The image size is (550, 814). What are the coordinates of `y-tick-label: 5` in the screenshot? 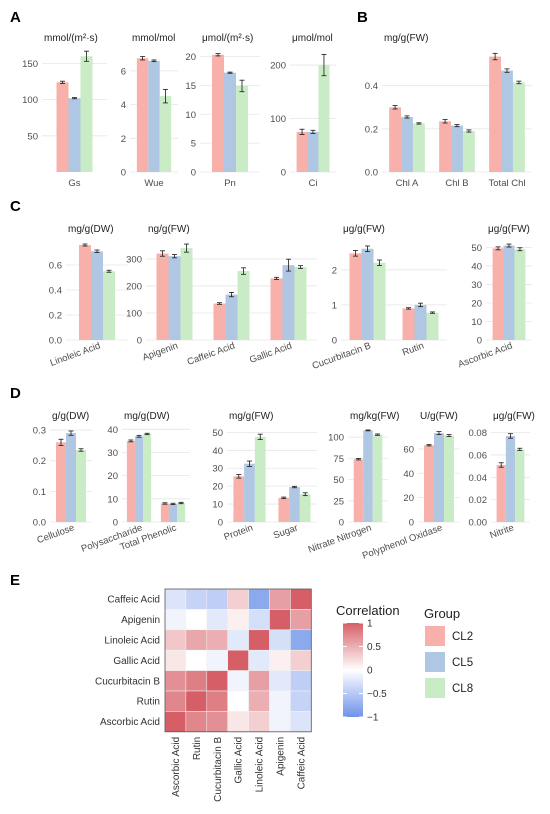 It's located at (193, 144).